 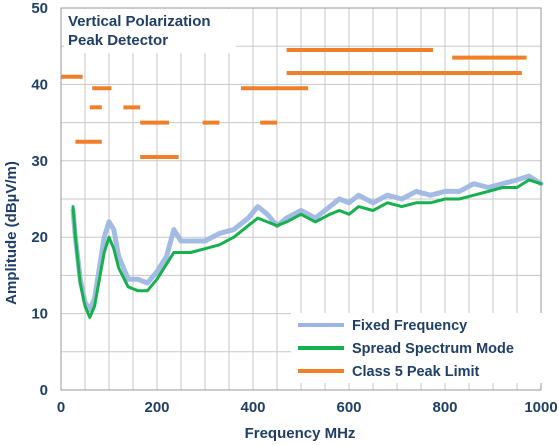 What do you see at coordinates (39, 8) in the screenshot?
I see `y-tick-label: 50` at bounding box center [39, 8].